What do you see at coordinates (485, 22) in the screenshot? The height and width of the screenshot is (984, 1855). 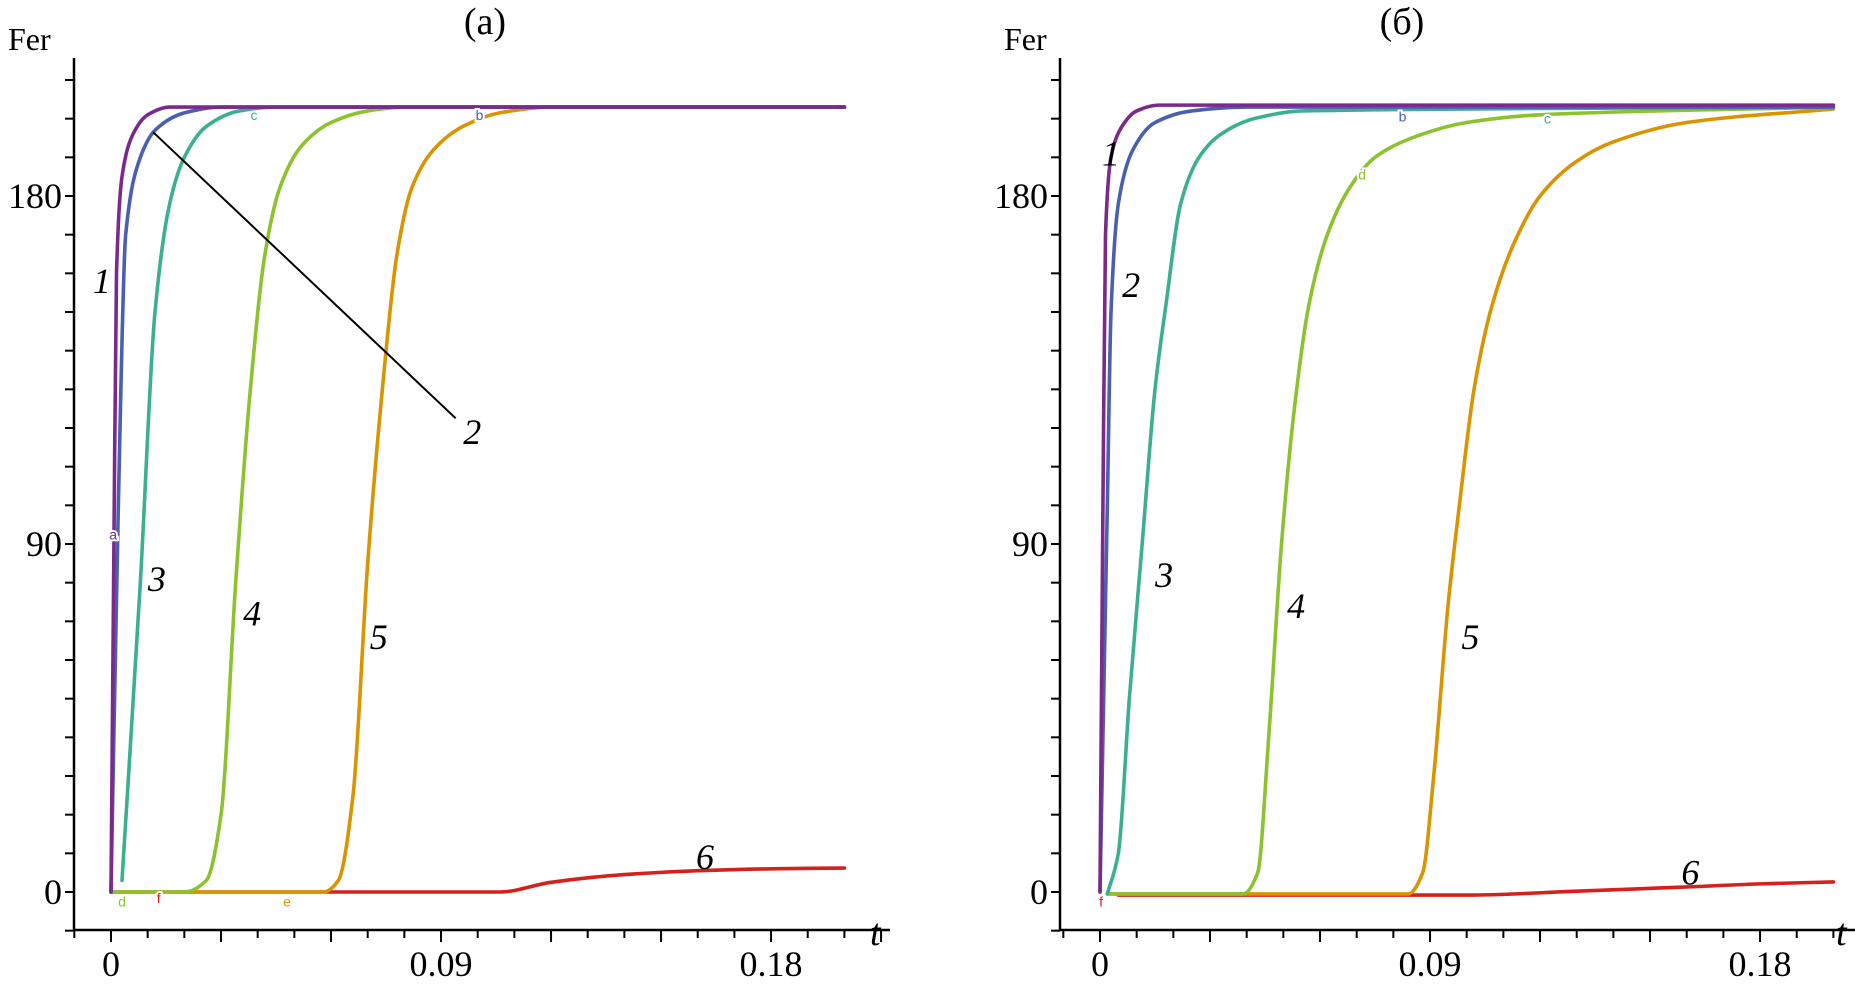 I see `panel-title: (a)` at bounding box center [485, 22].